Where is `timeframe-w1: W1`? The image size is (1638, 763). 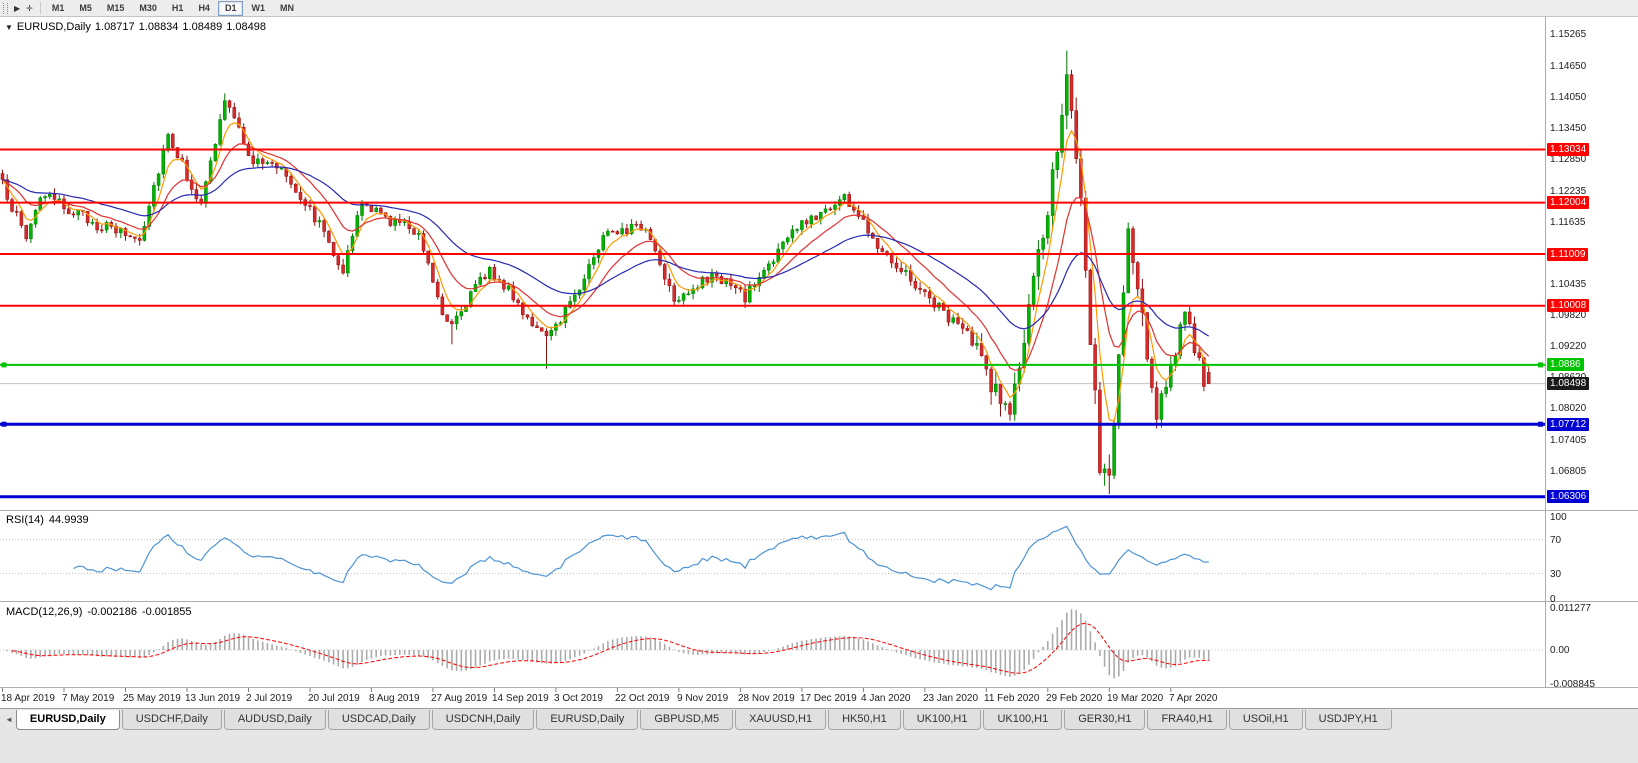 timeframe-w1: W1 is located at coordinates (258, 8).